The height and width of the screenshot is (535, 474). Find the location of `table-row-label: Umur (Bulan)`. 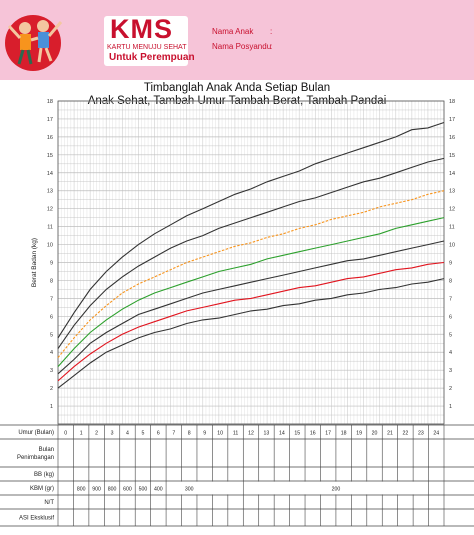

table-row-label: Umur (Bulan) is located at coordinates (36, 433).